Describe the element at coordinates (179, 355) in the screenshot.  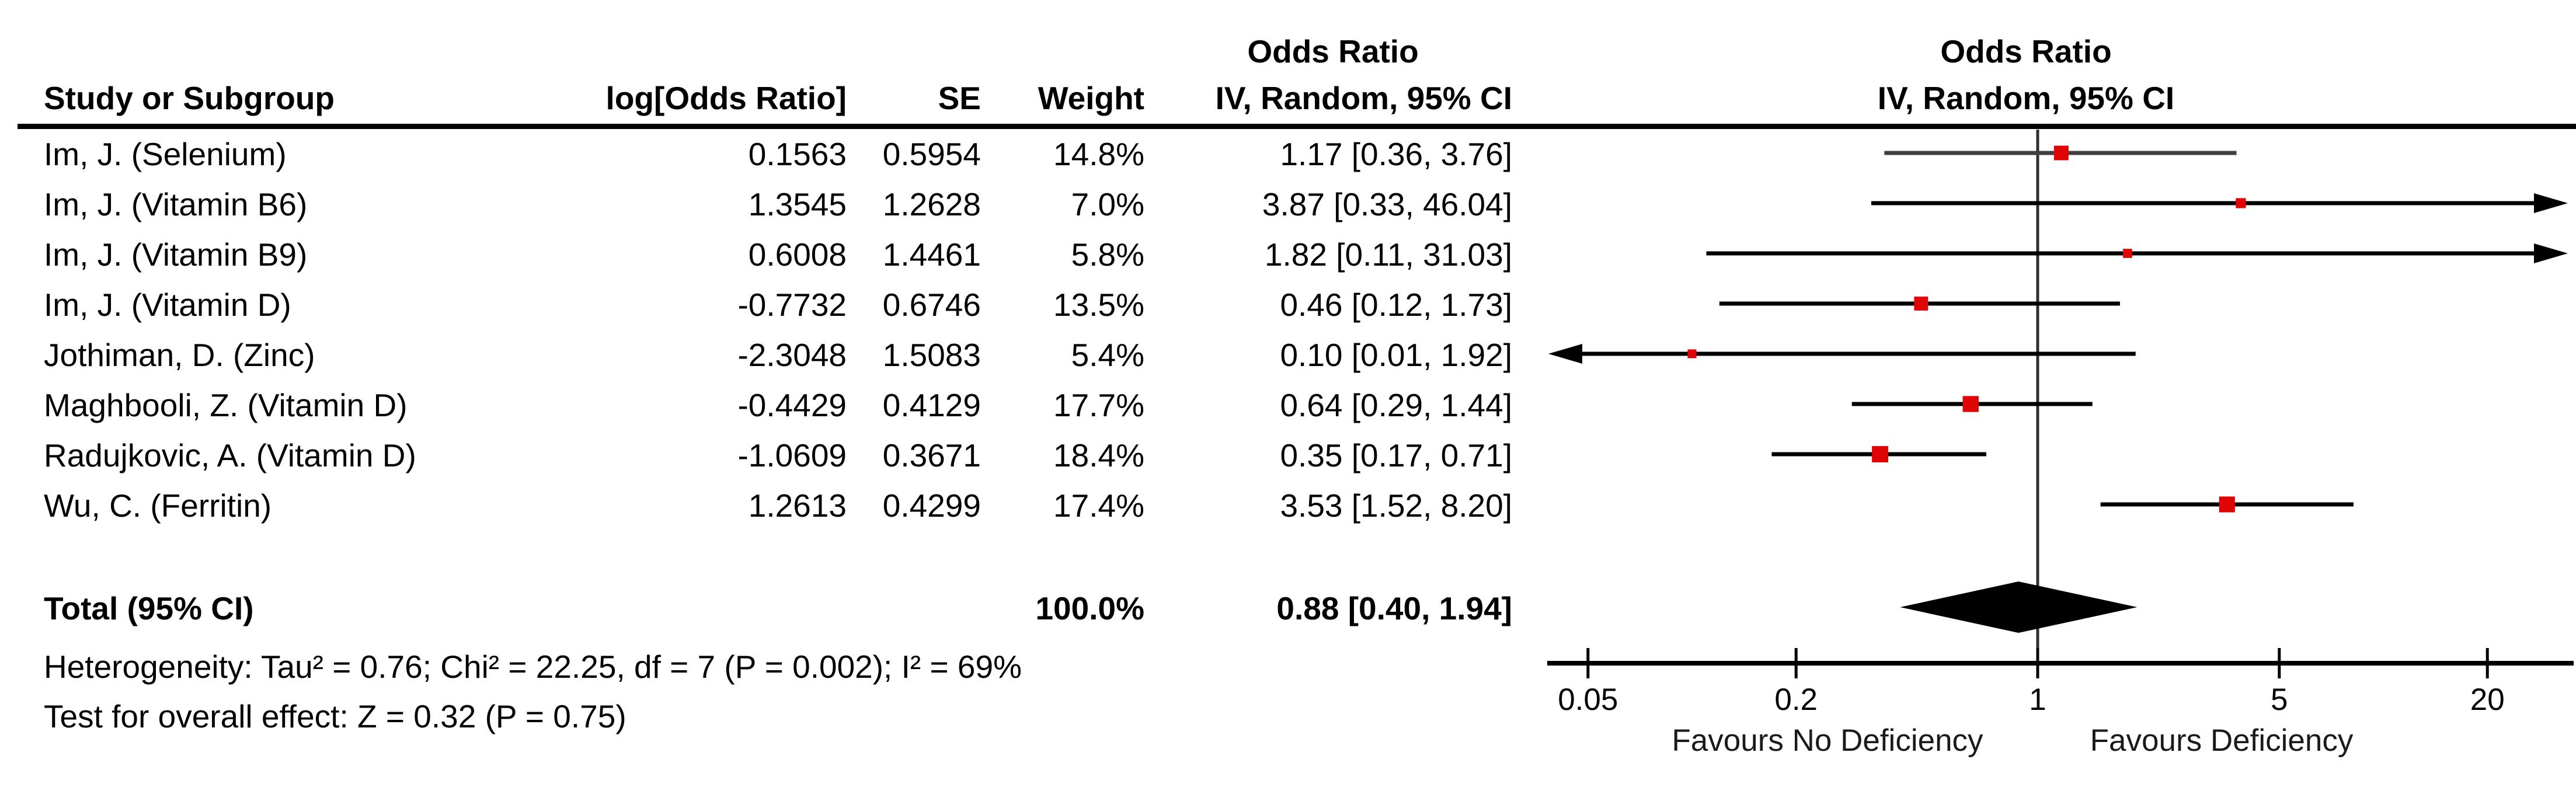
I see `study-name: Jothiman, D. (Zinc)` at that location.